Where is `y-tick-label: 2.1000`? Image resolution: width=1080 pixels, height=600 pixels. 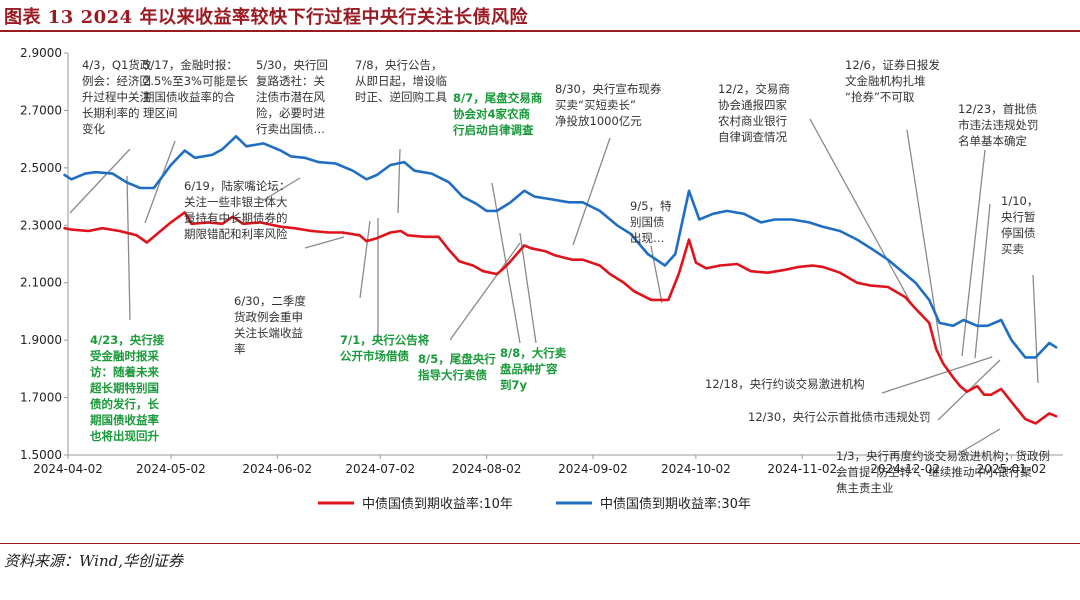
y-tick-label: 2.1000 is located at coordinates (41, 283).